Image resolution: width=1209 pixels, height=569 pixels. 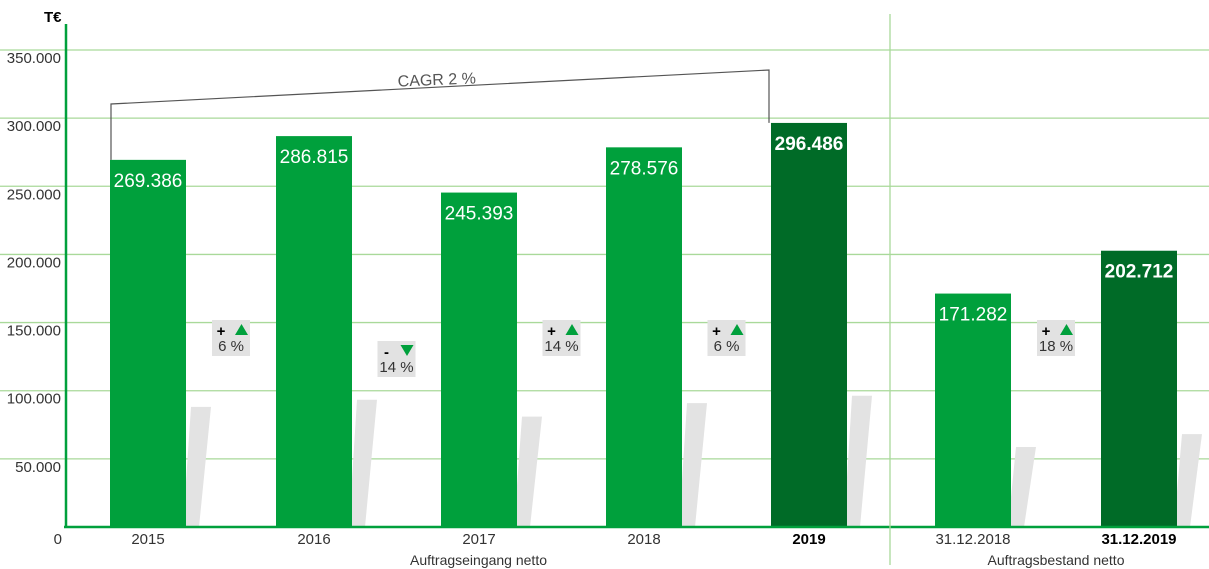 What do you see at coordinates (1056, 560) in the screenshot?
I see `group-label: Auftragsbestand netto` at bounding box center [1056, 560].